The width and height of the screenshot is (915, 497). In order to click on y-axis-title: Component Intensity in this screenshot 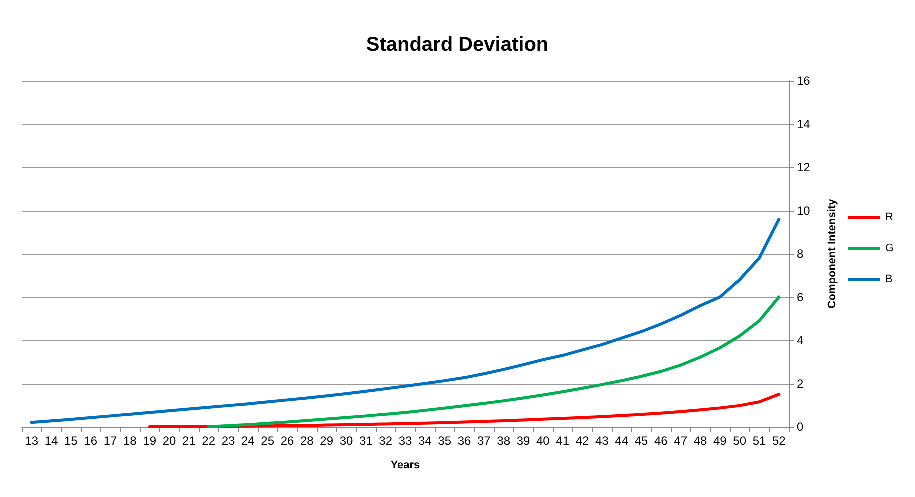, I will do `click(832, 253)`.